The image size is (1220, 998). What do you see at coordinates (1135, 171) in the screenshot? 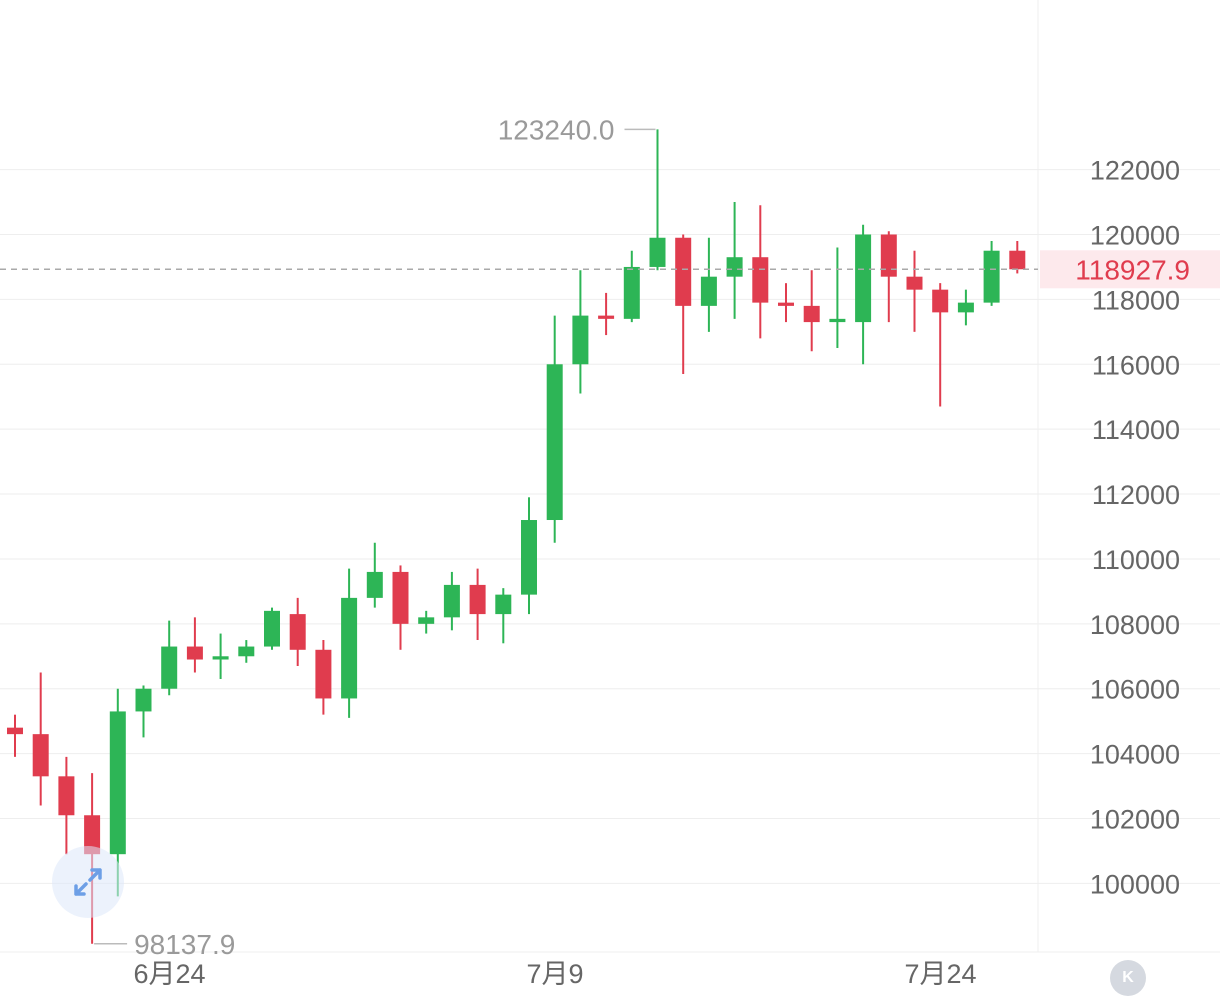
I see `y-tick-label: 122000` at bounding box center [1135, 171].